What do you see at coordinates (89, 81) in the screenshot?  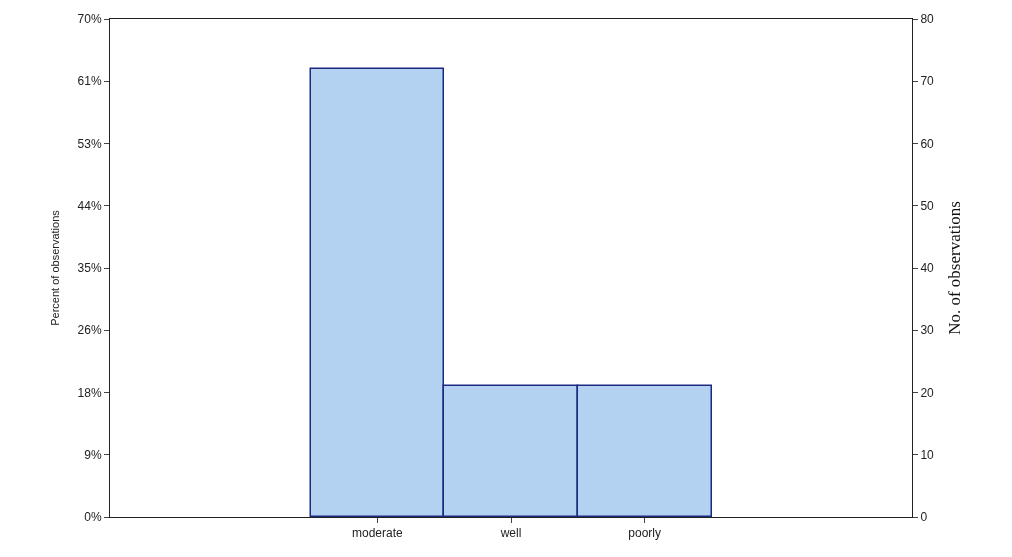 I see `y-tick-label: 61%` at bounding box center [89, 81].